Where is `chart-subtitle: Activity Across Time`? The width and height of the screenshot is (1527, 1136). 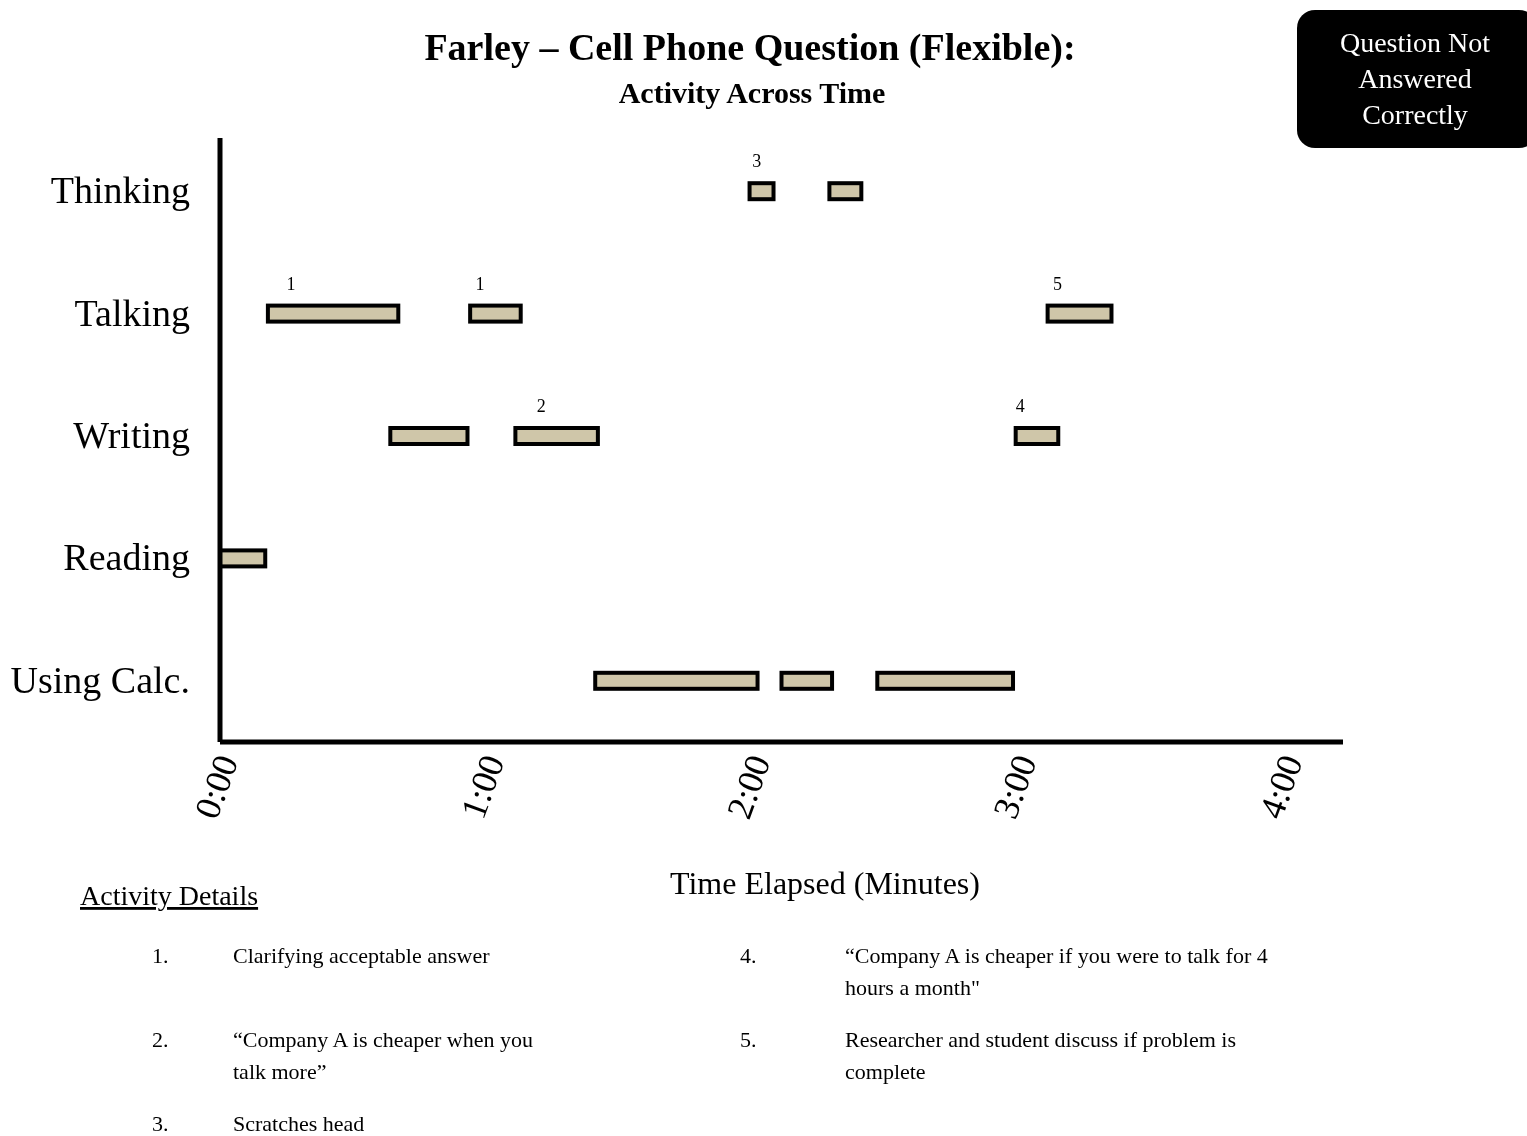 chart-subtitle: Activity Across Time is located at coordinates (752, 92).